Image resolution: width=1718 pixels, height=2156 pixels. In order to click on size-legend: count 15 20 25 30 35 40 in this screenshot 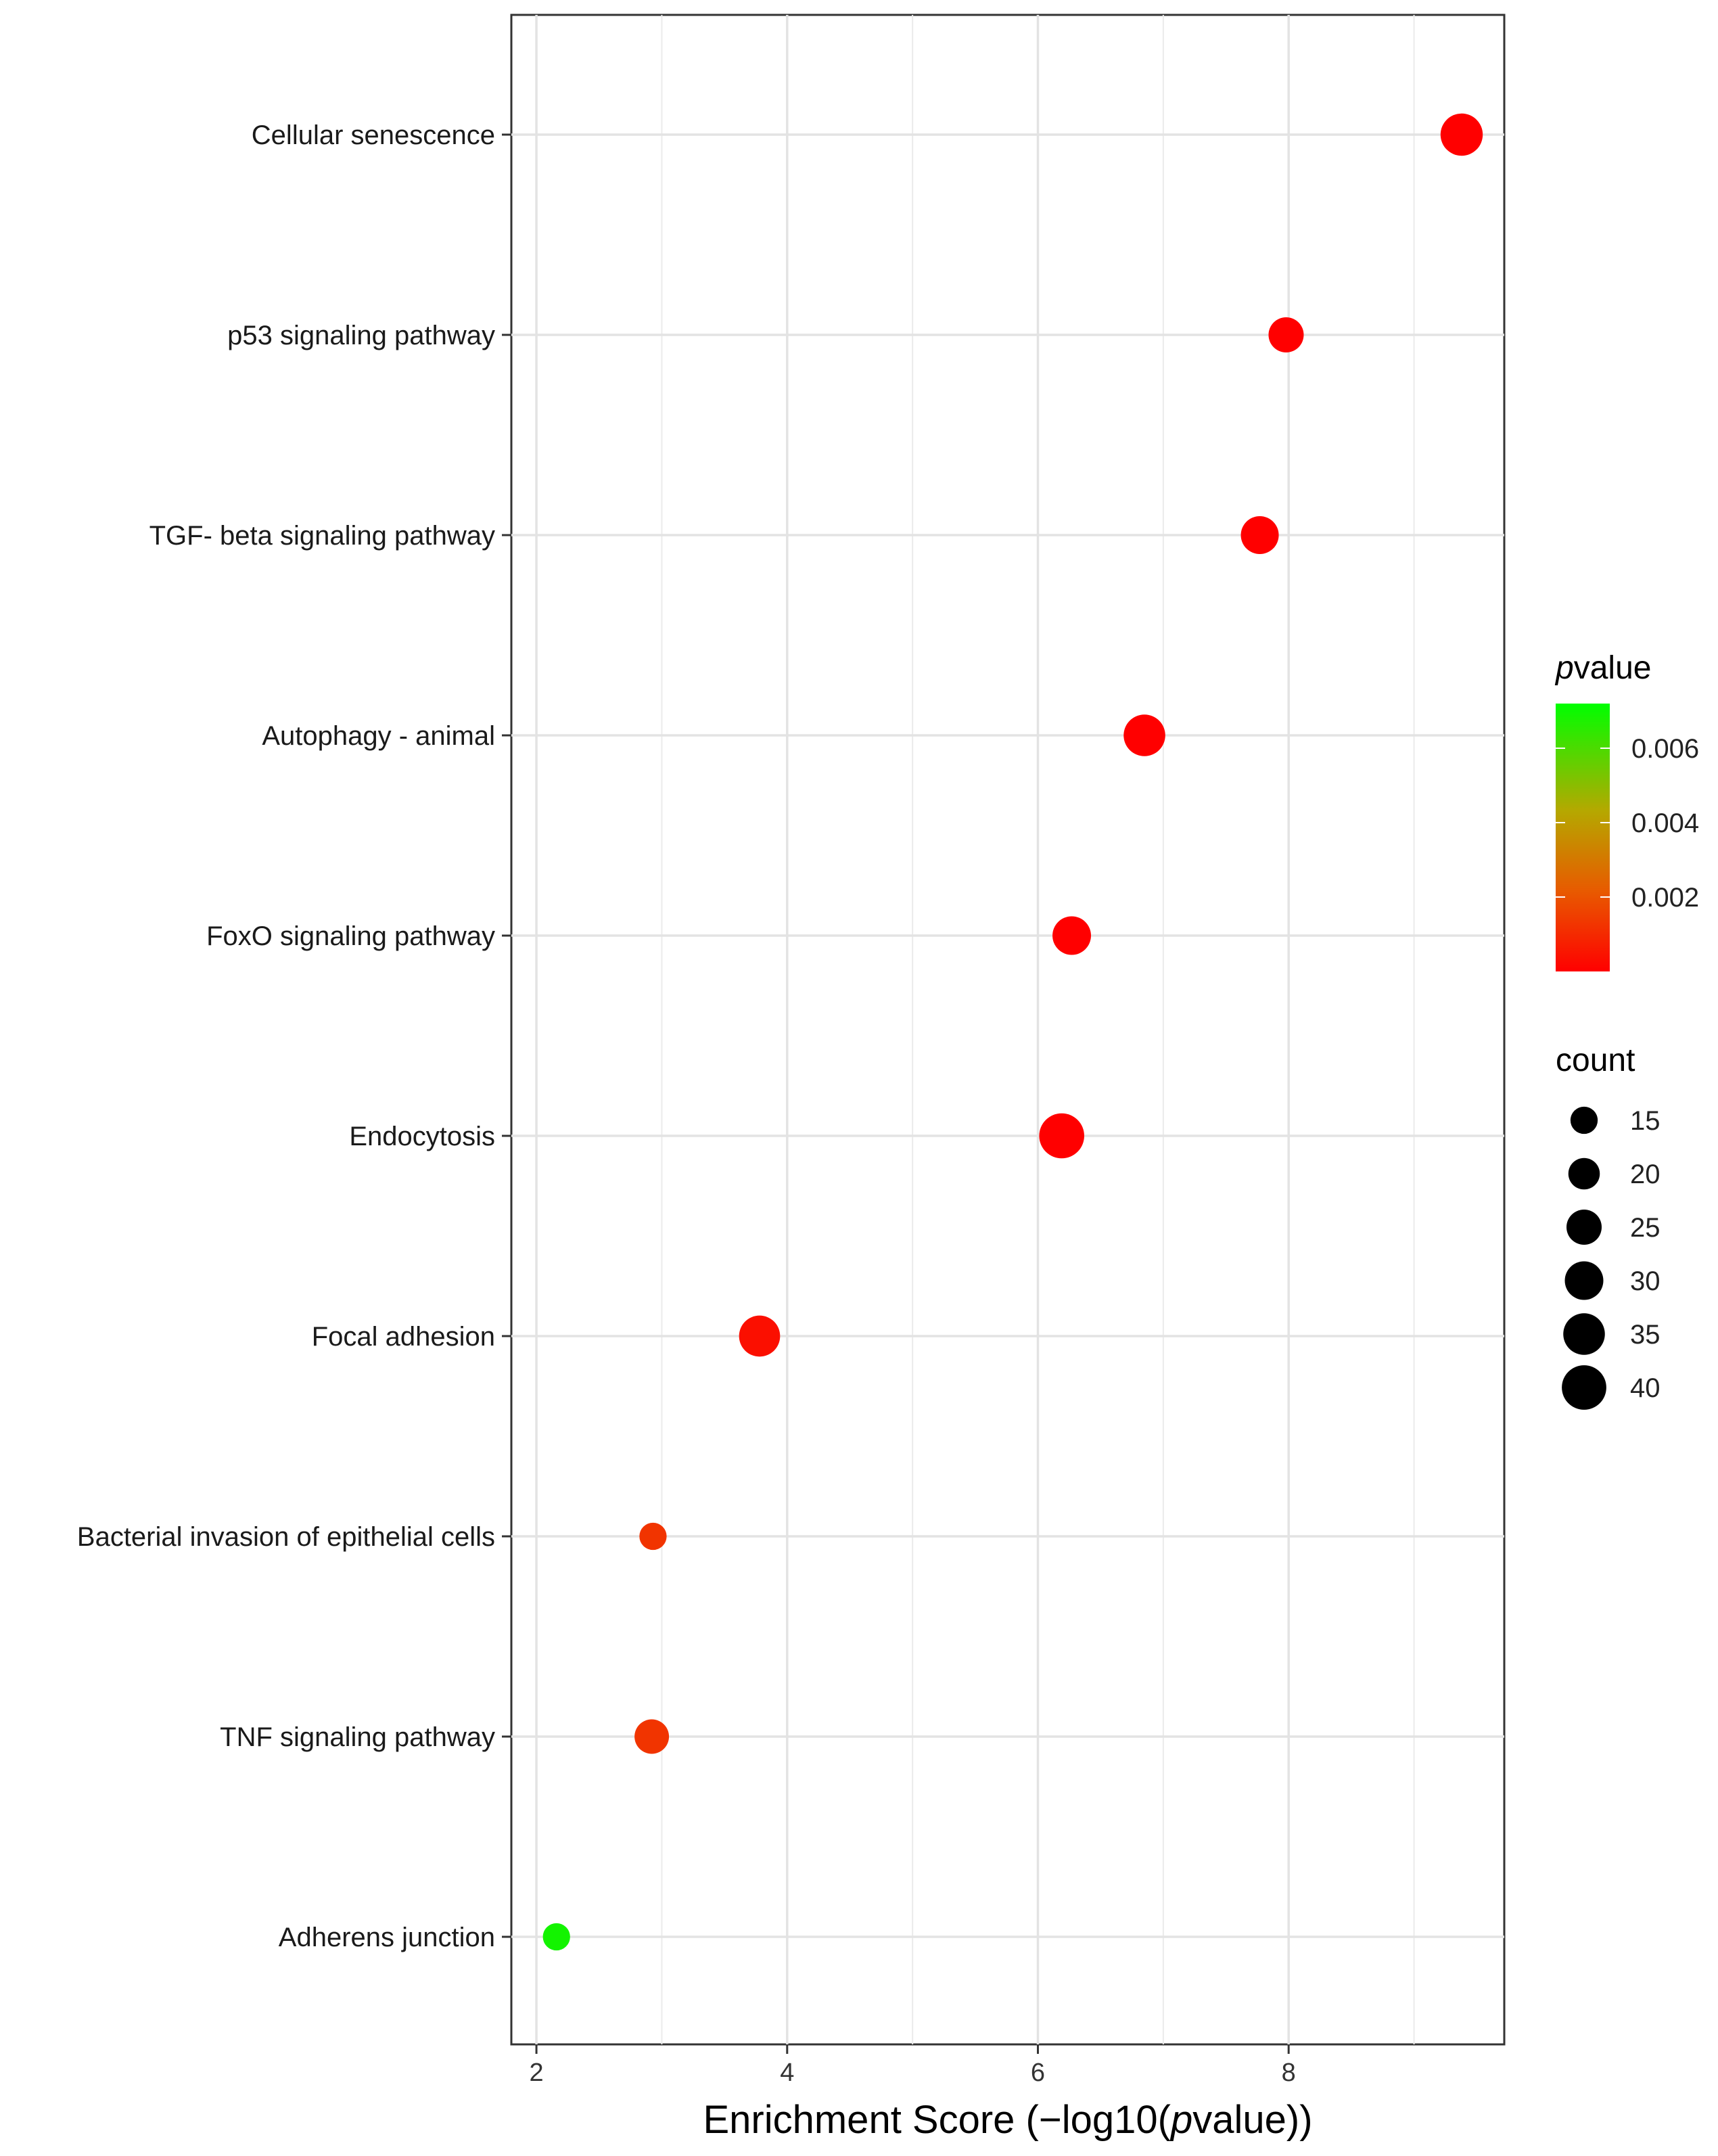, I will do `click(1608, 1226)`.